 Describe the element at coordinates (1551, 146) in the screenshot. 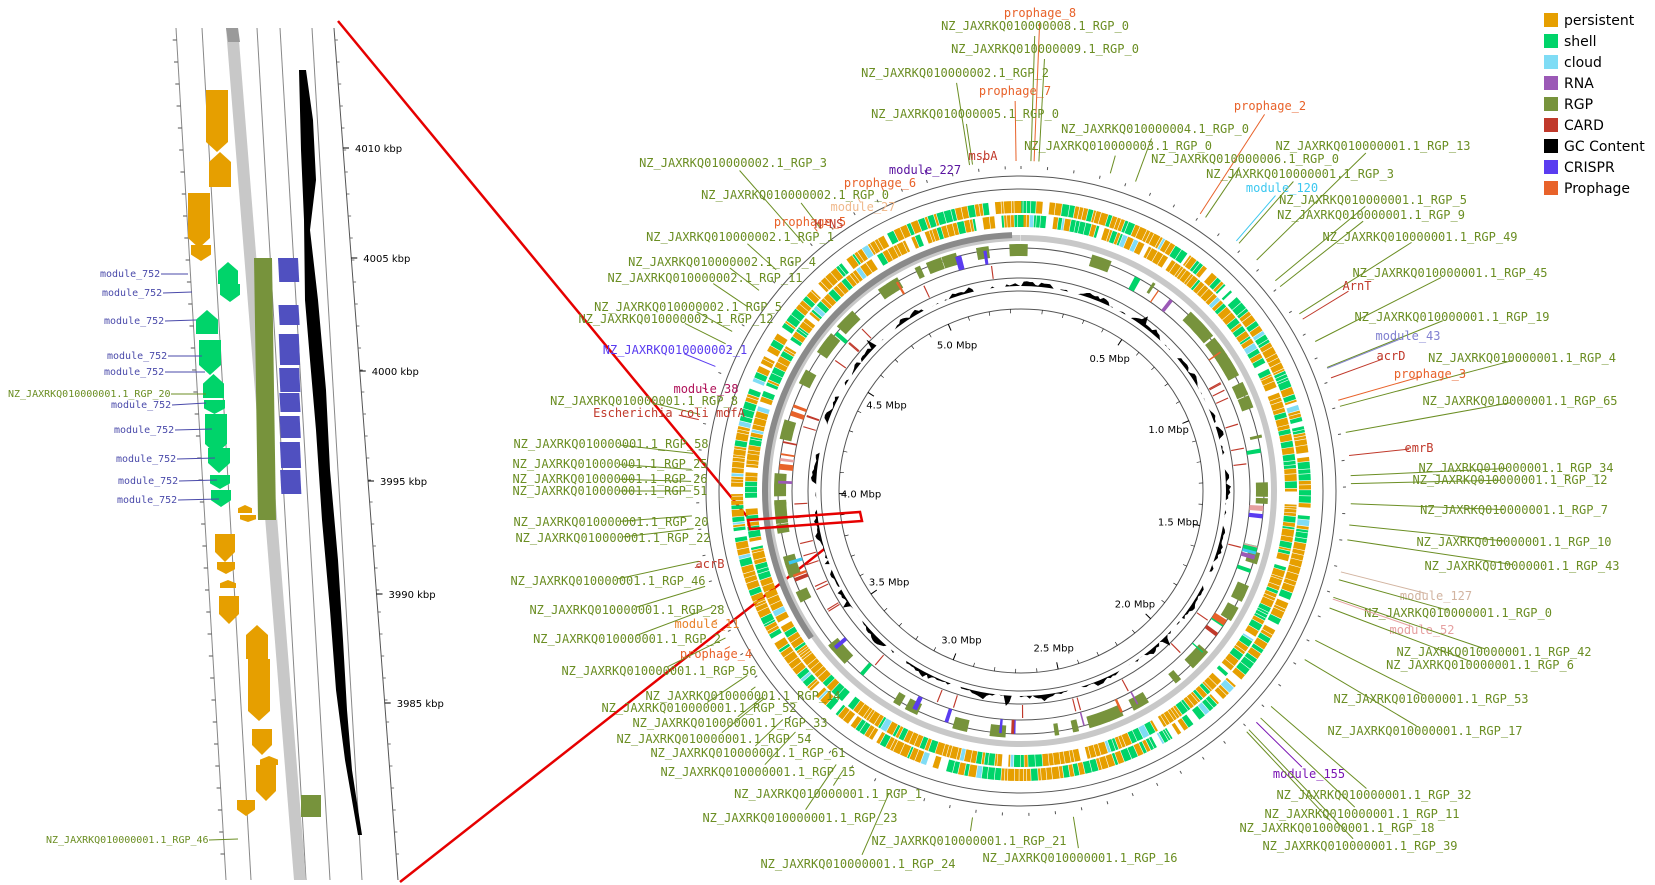

I see `legend-swatch` at that location.